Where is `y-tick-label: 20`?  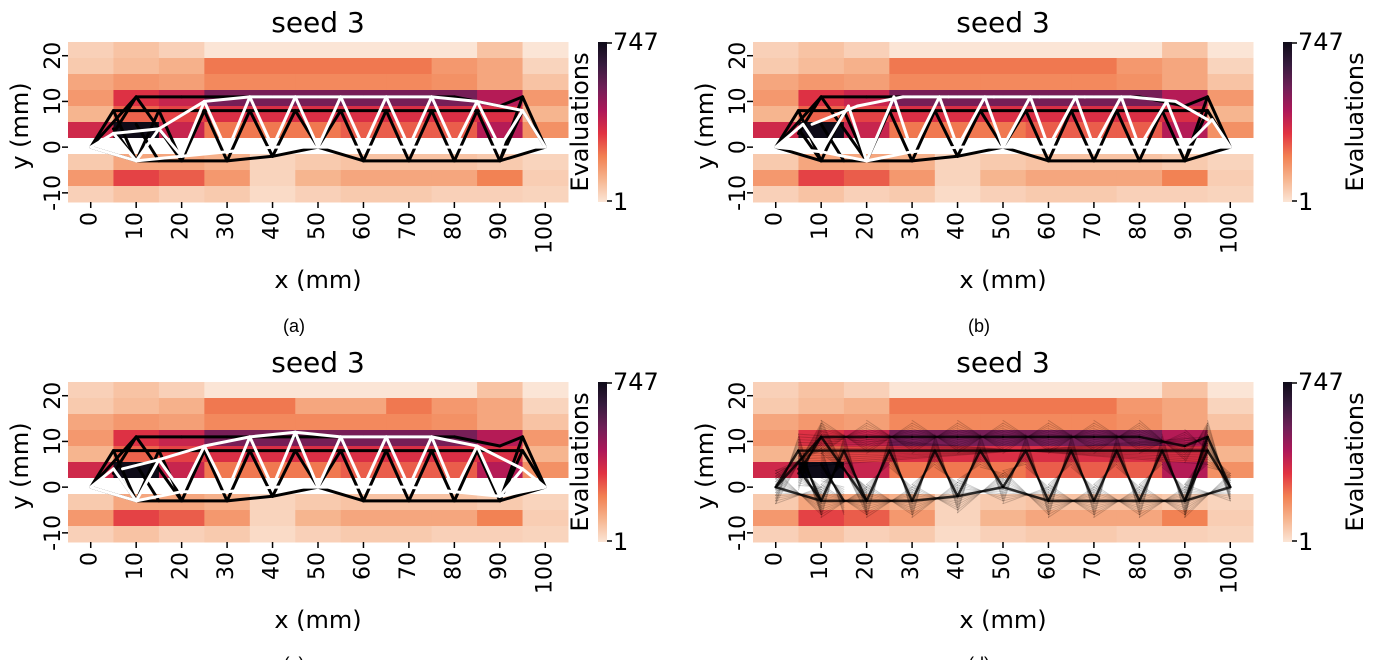 y-tick-label: 20 is located at coordinates (738, 56).